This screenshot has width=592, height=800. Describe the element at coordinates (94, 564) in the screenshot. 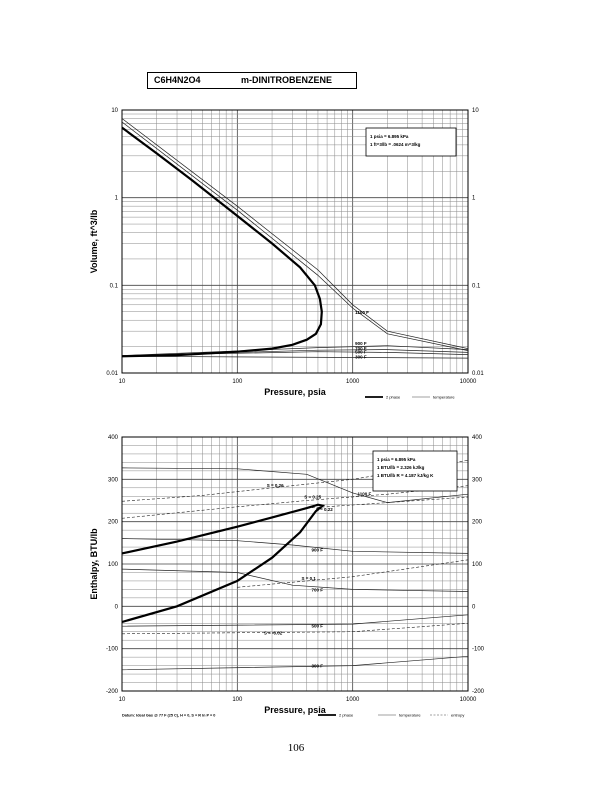

I see `y-axis-label: Enthalpy, BTU/lb` at that location.